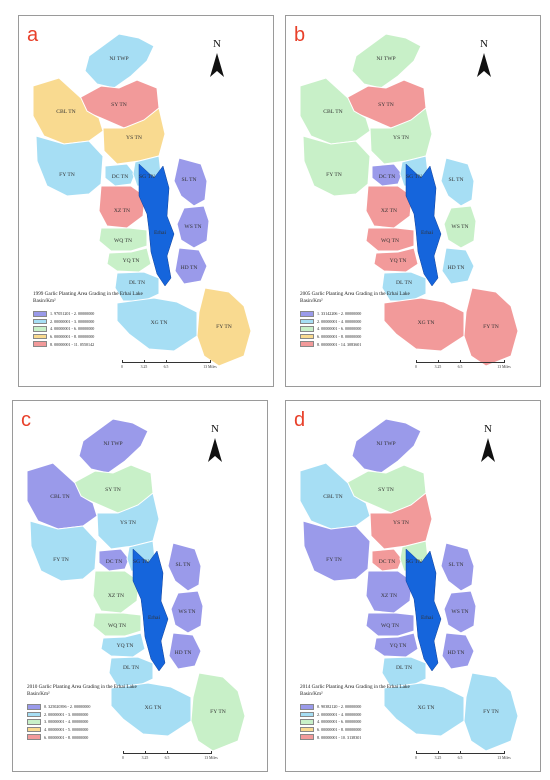 The height and width of the screenshot is (780, 550). What do you see at coordinates (484, 65) in the screenshot?
I see `north-arrow-icon` at bounding box center [484, 65].